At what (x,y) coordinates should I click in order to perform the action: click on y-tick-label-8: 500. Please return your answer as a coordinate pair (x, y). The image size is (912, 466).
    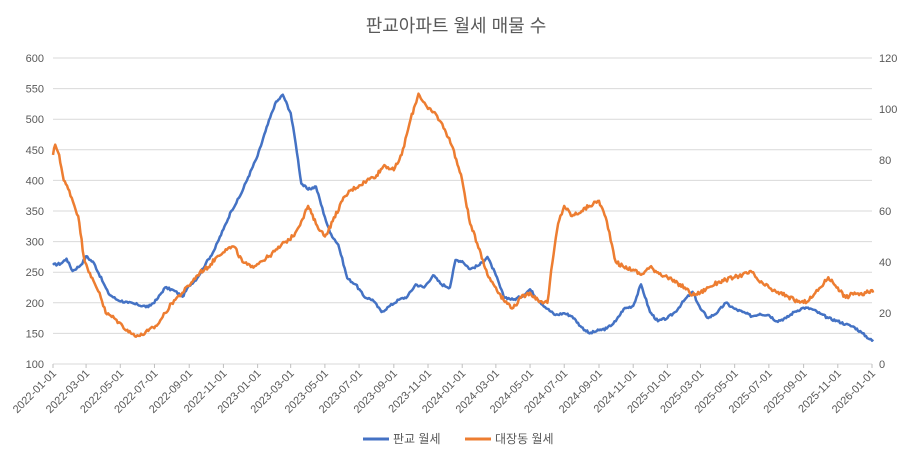
    Looking at the image, I should click on (35, 120).